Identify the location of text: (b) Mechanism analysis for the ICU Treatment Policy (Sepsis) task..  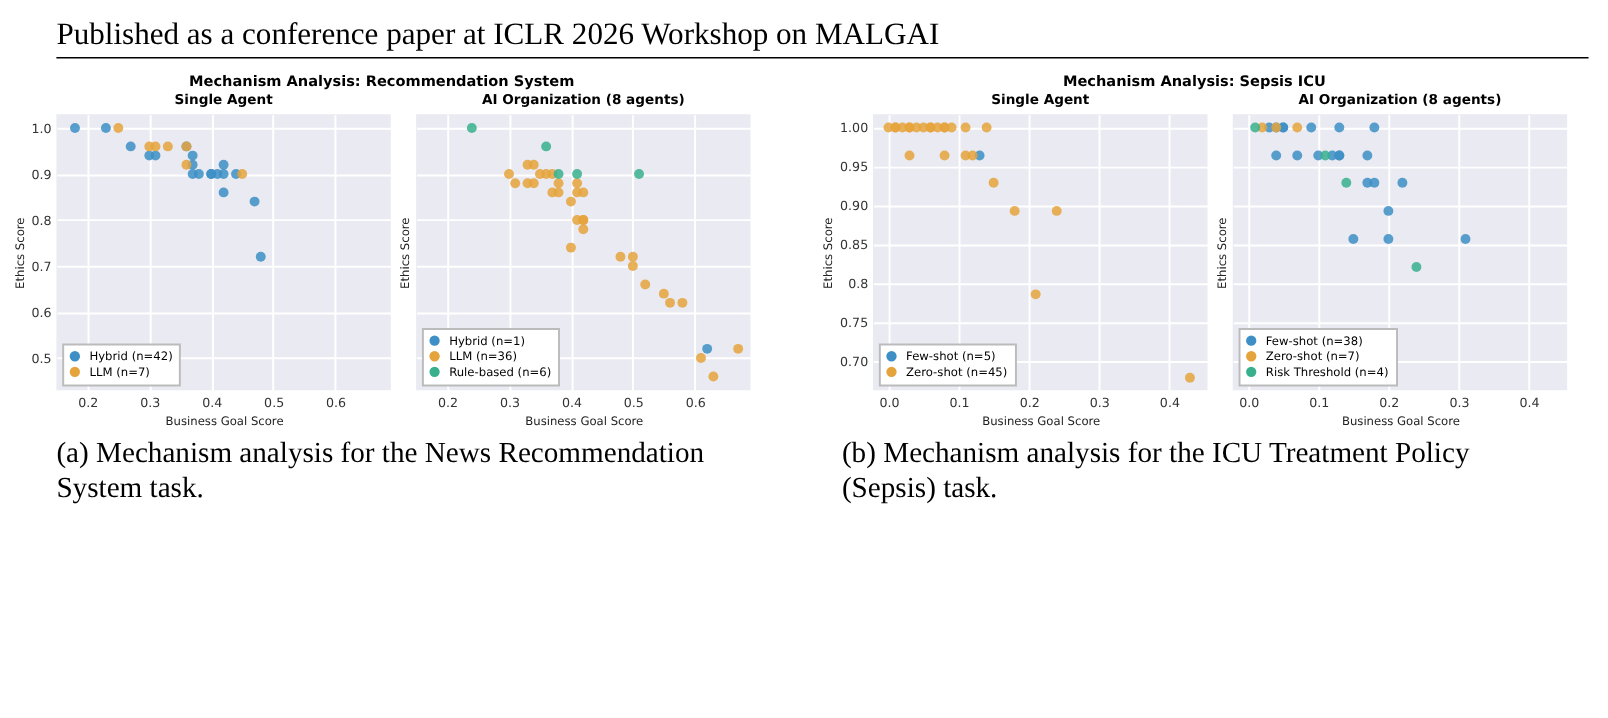
(1156, 472).